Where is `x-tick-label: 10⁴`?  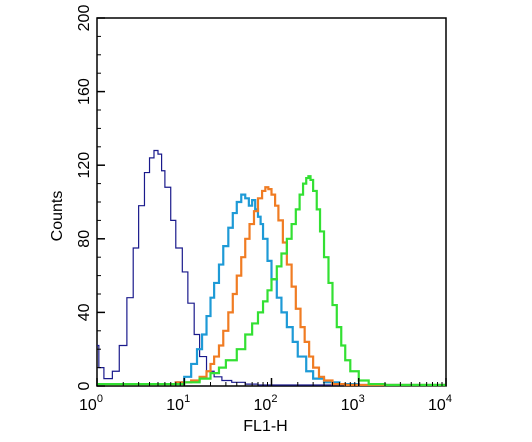
x-tick-label: 10⁴ is located at coordinates (440, 403).